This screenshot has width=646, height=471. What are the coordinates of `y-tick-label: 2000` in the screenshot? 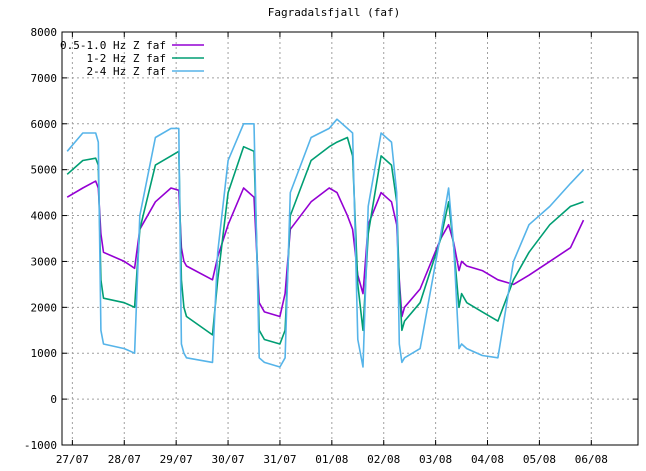 It's located at (44, 307).